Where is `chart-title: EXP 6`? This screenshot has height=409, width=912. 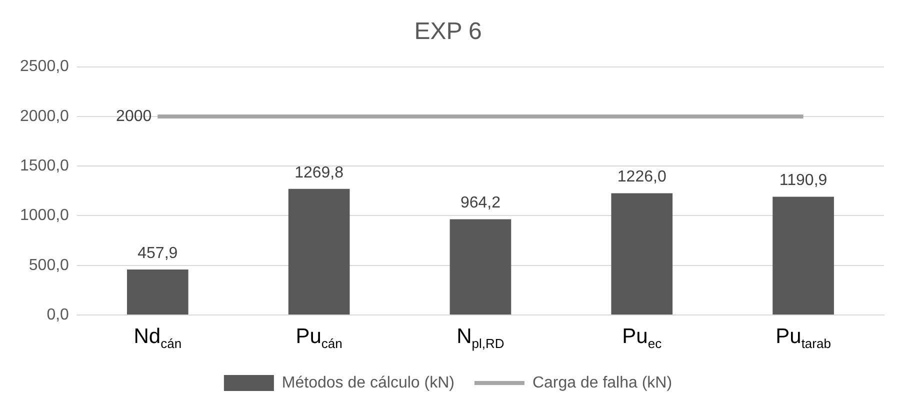
chart-title: EXP 6 is located at coordinates (448, 32).